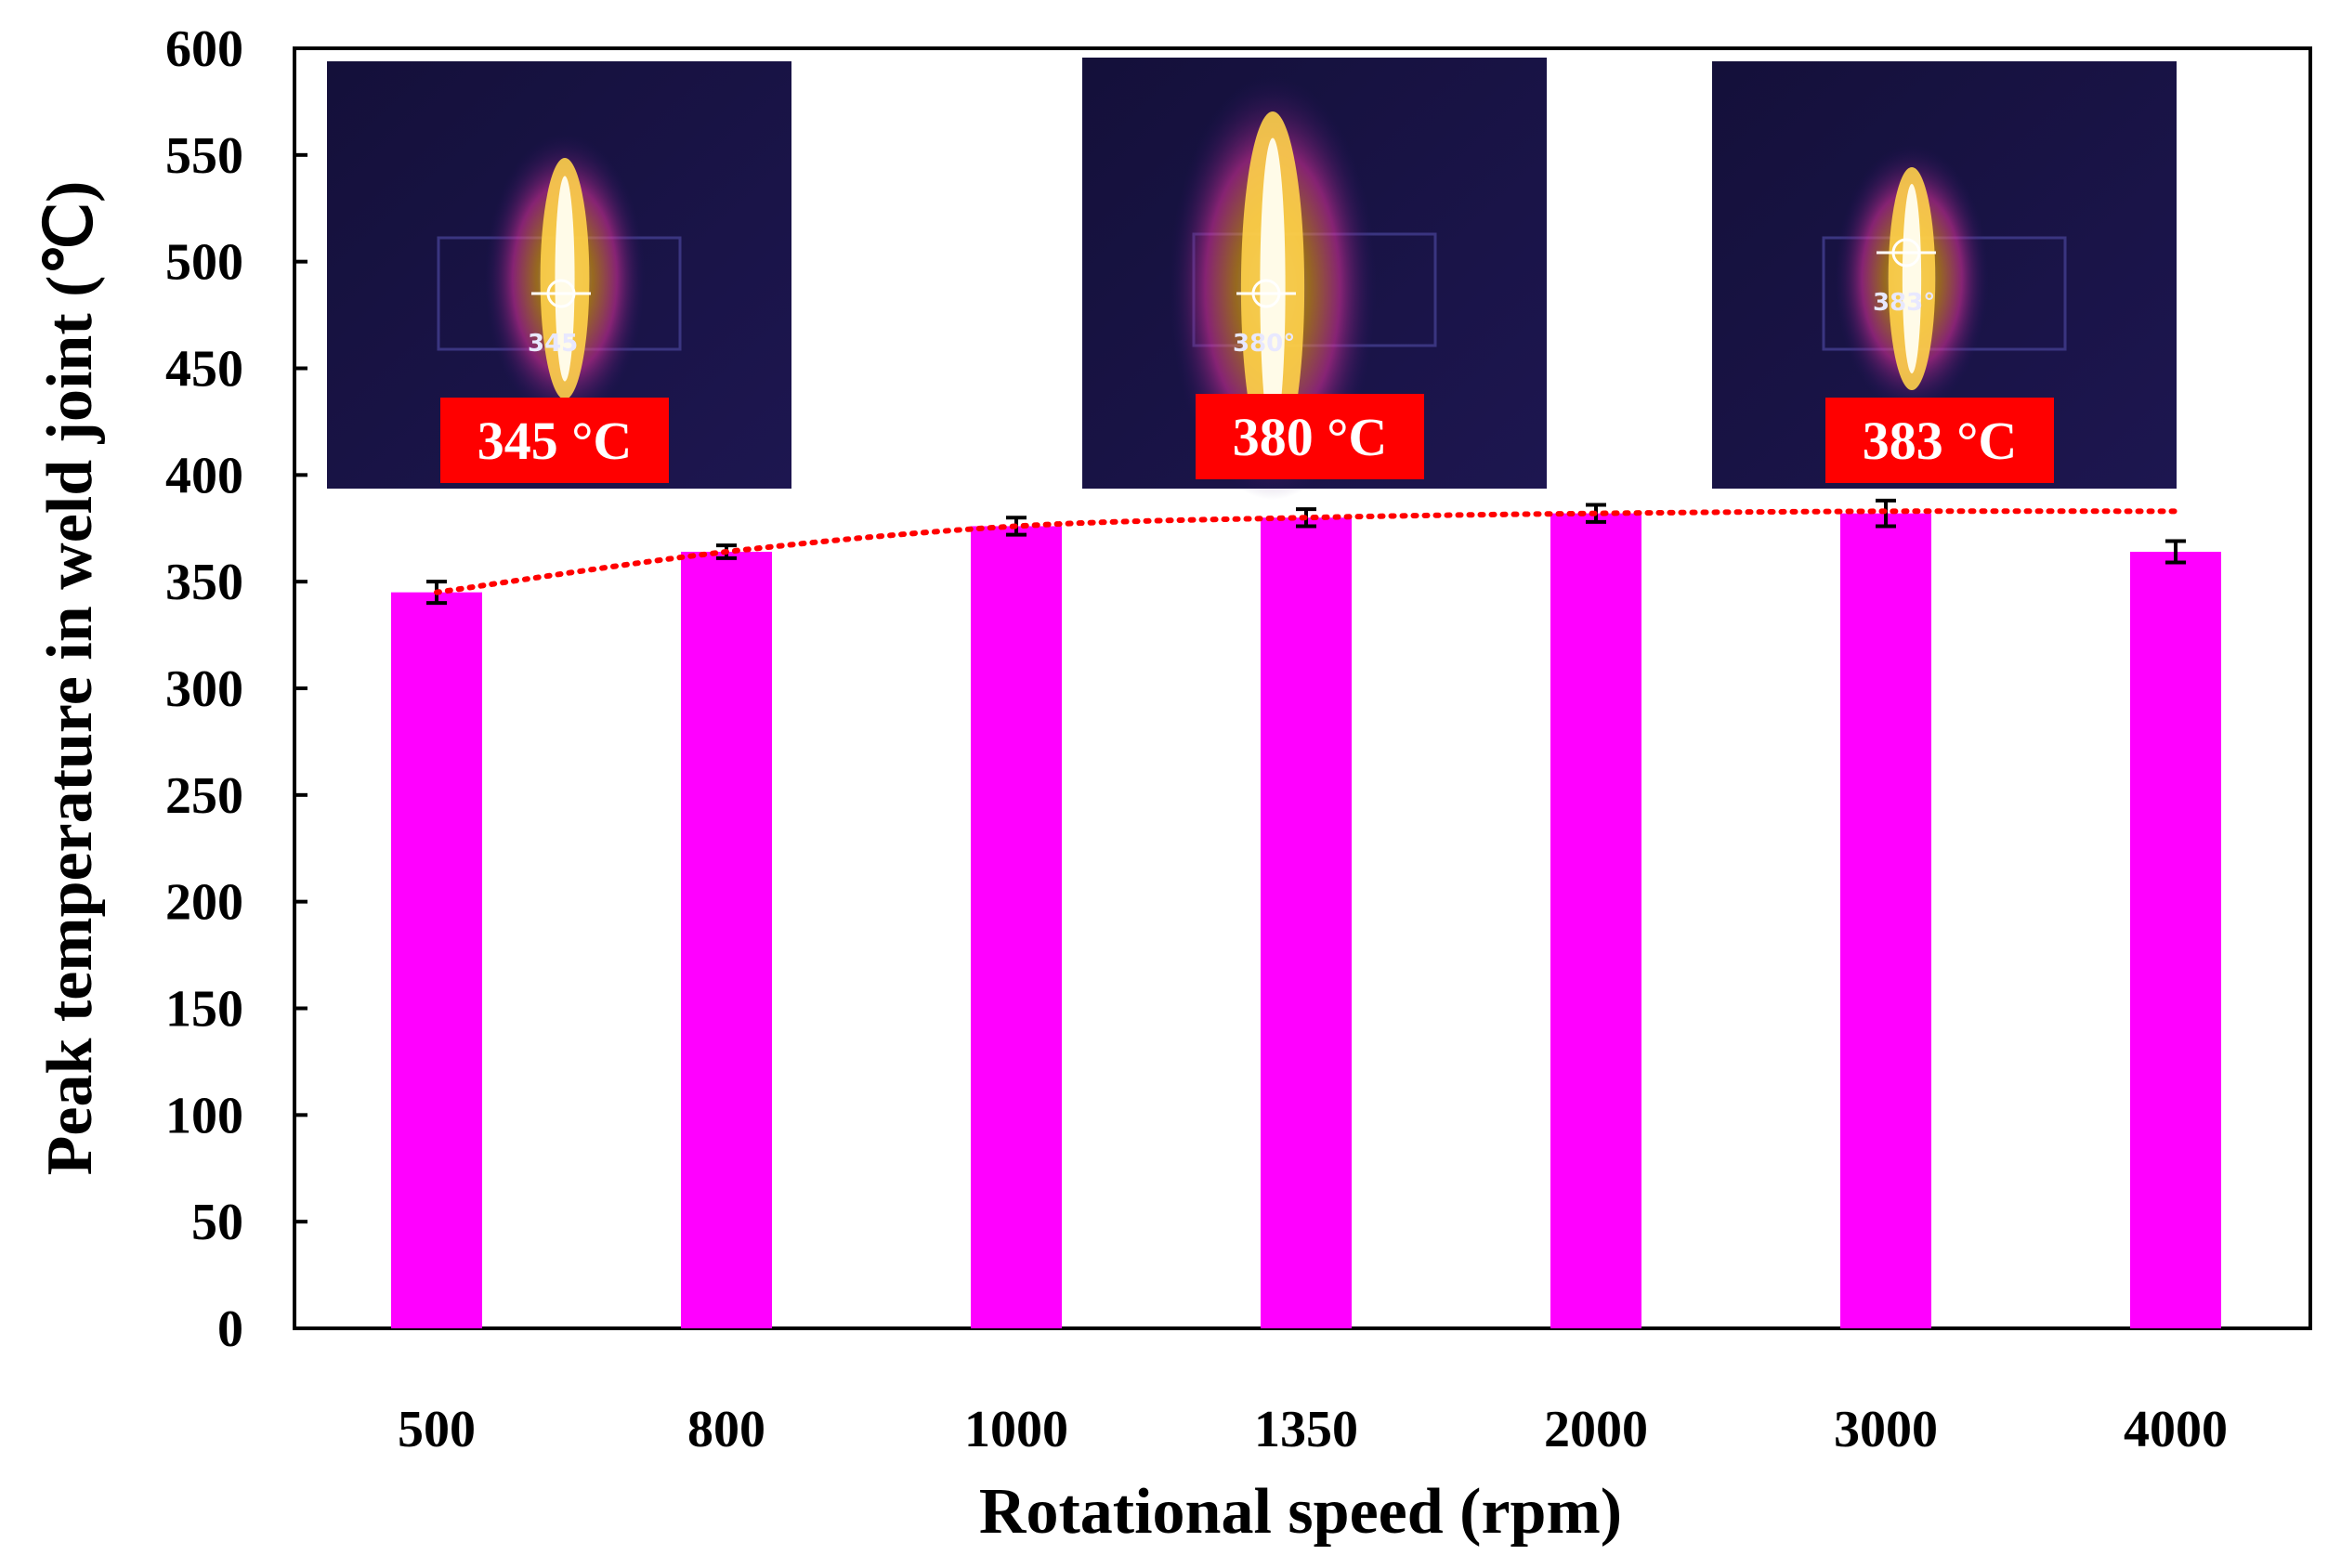 This screenshot has width=2341, height=1568. Describe the element at coordinates (204, 1010) in the screenshot. I see `y-tick-label: 150` at that location.